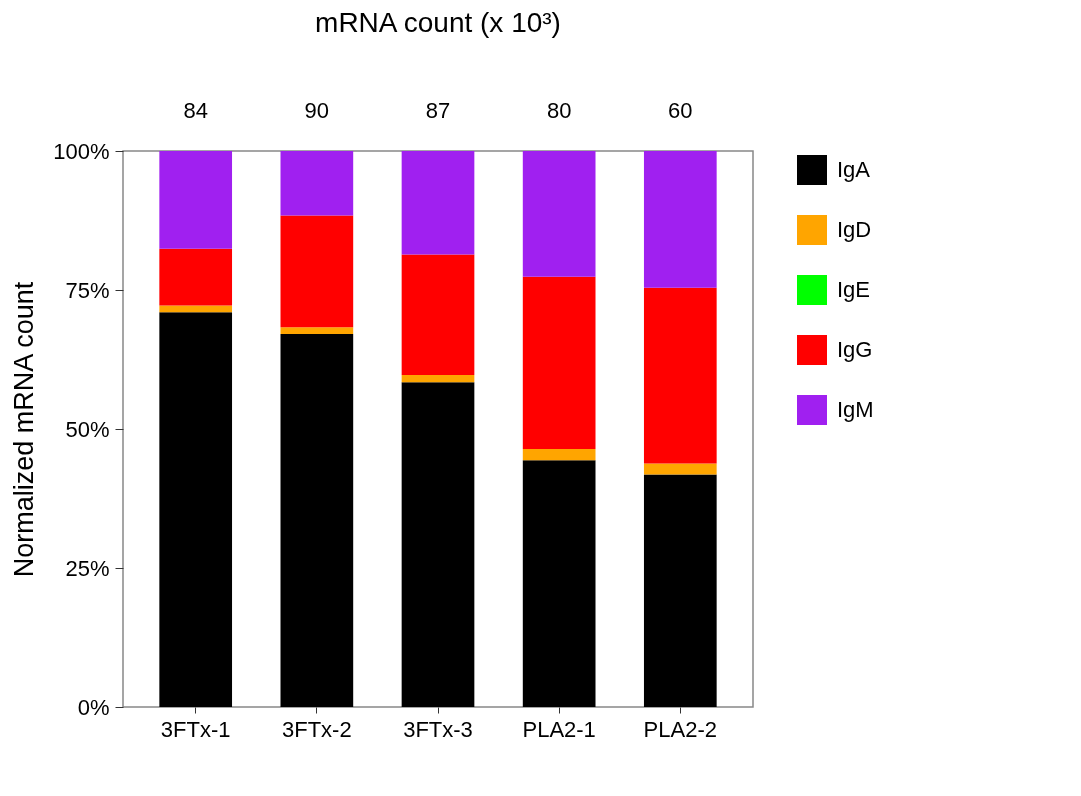  I want to click on x-tick-label: 3FTx-2, so click(317, 729).